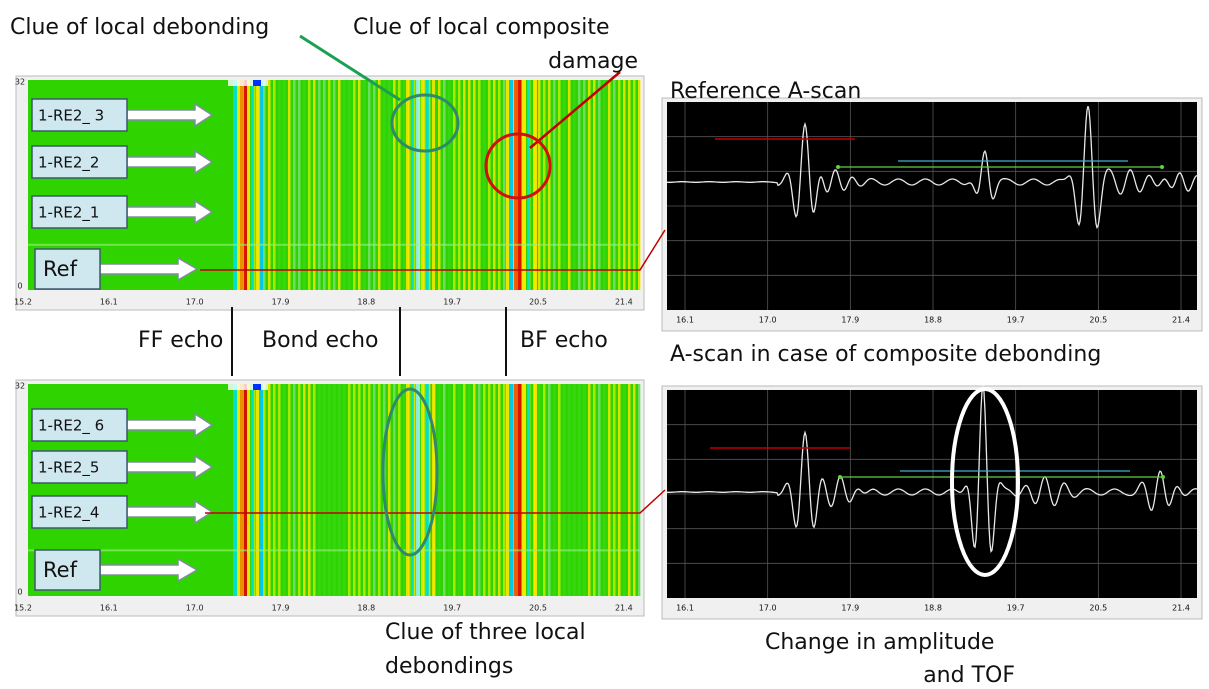 Image resolution: width=1209 pixels, height=689 pixels. I want to click on label-text: 1-RE2_ 3, so click(71, 116).